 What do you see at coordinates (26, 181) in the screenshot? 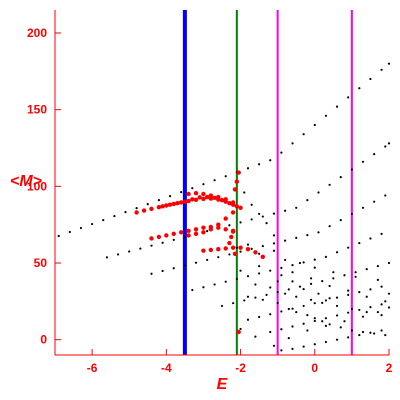
I see `y-axis-title: <M>` at bounding box center [26, 181].